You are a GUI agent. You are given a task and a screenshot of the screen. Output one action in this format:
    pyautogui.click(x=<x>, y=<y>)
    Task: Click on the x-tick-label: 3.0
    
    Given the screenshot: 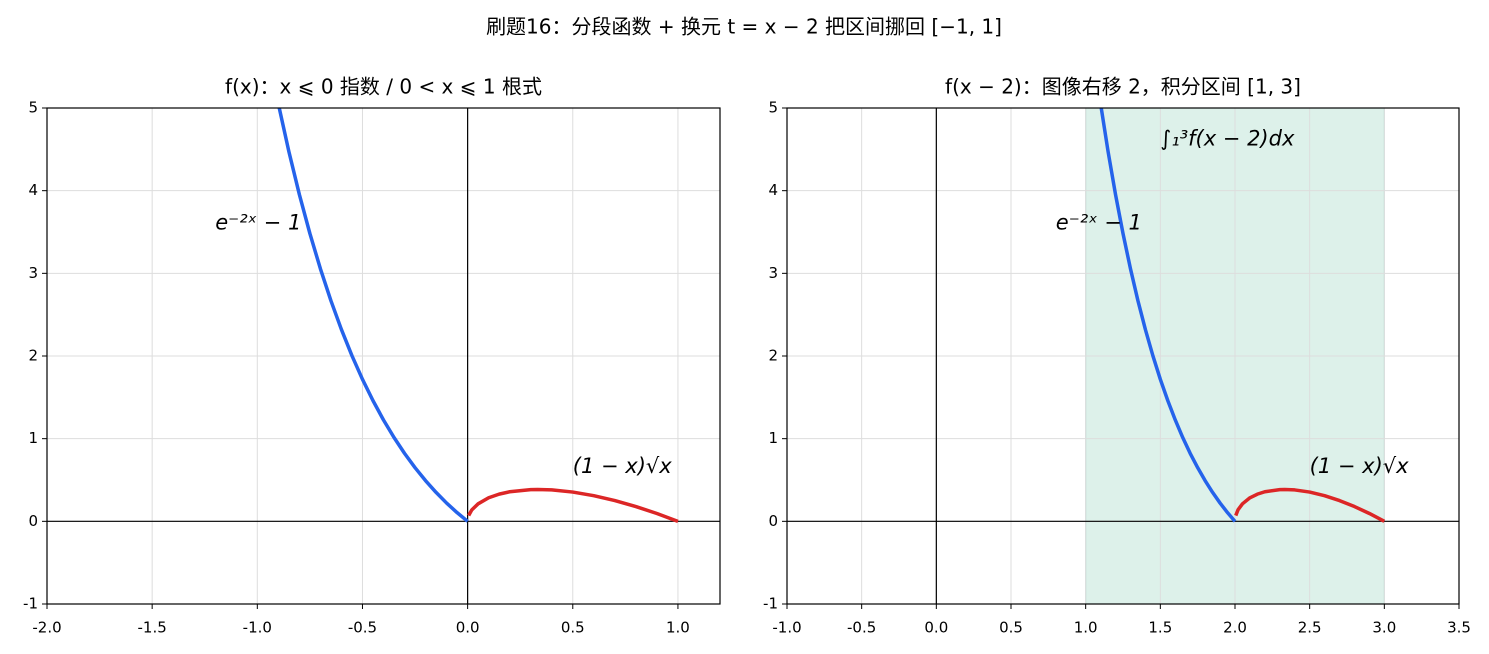 What is the action you would take?
    pyautogui.click(x=1384, y=628)
    